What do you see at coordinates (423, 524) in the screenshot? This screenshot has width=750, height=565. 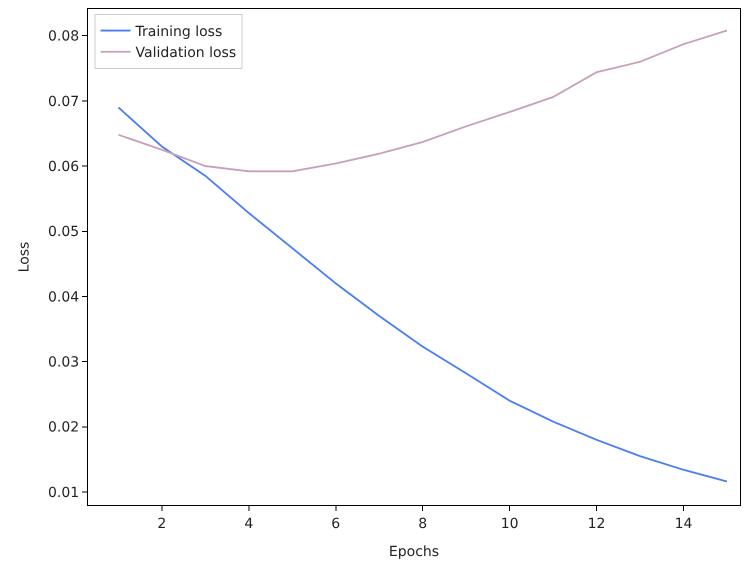 I see `x-tick-label: 8` at bounding box center [423, 524].